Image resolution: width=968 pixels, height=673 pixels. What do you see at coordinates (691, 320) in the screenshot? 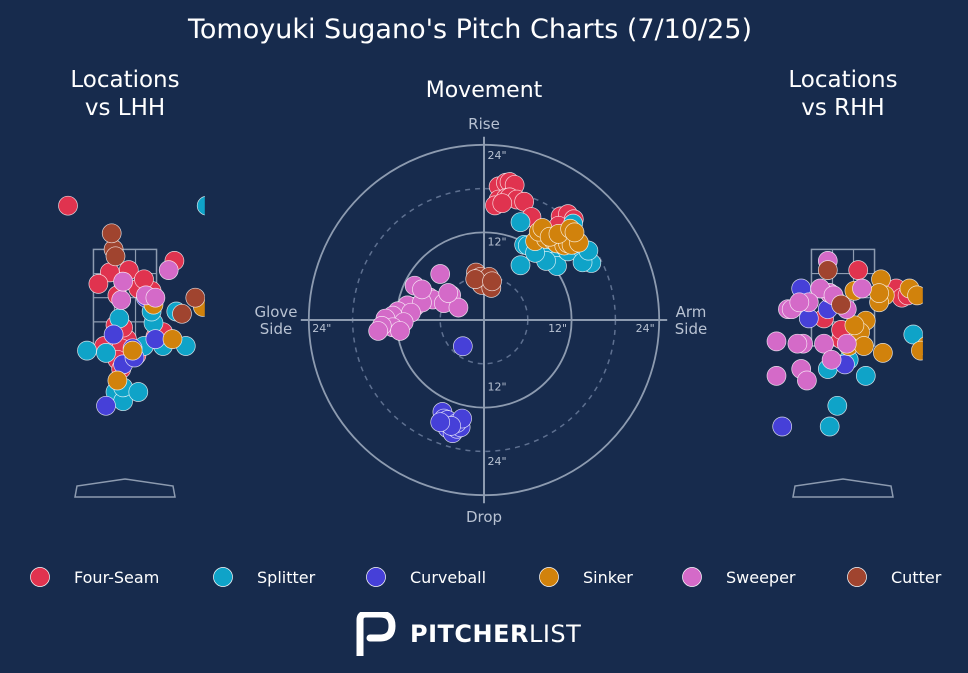
I see `axis-label-arm-side: Arm Side` at bounding box center [691, 320].